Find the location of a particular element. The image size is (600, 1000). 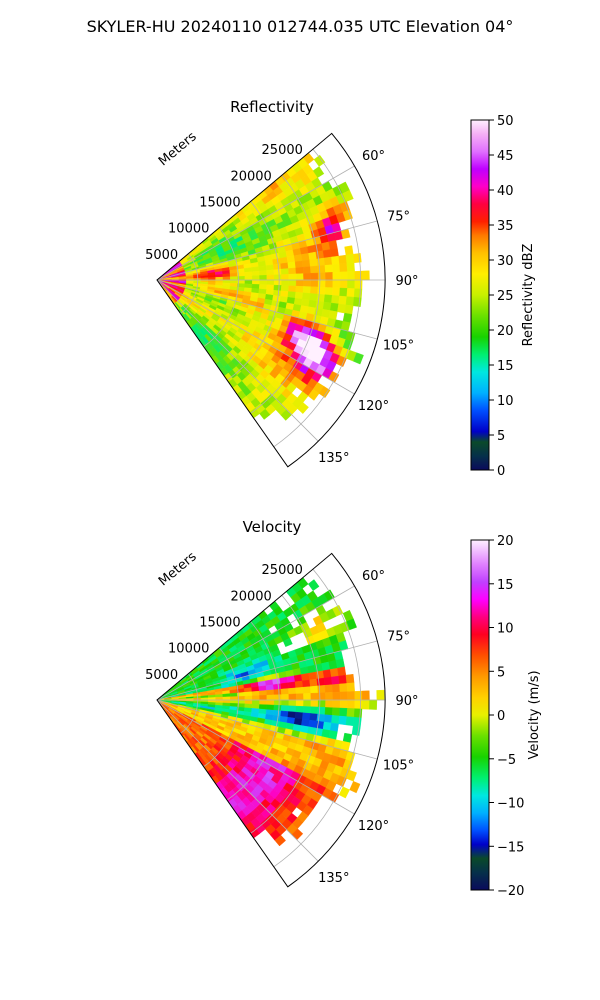

reflectivity-colorbar-label: Reflectivity dBZ is located at coordinates (528, 295).